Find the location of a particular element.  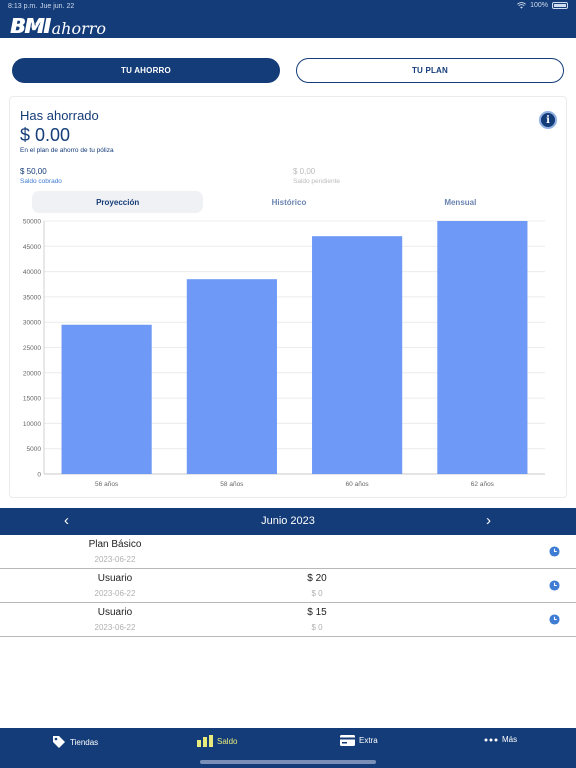

y-tick-label: 30000 is located at coordinates (32, 323).